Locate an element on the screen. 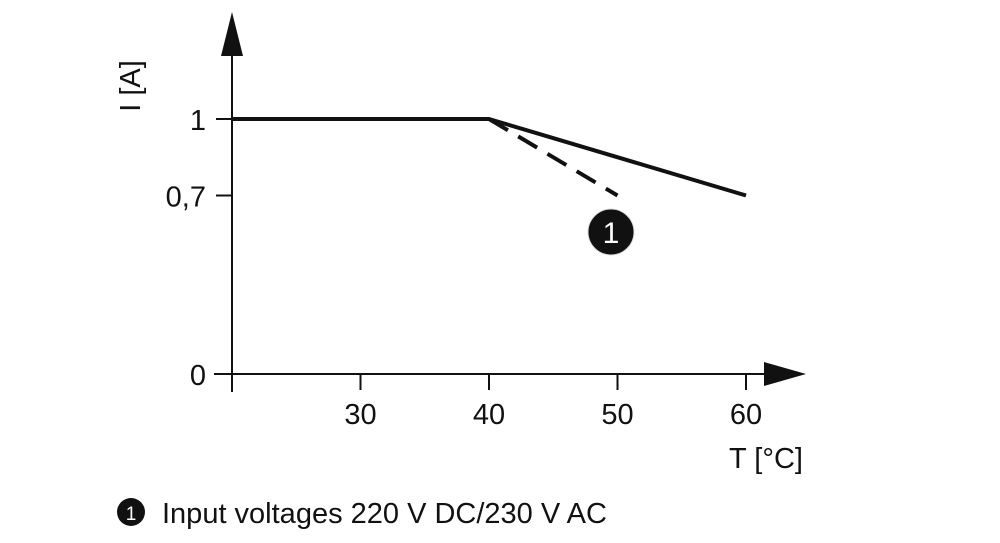 Image resolution: width=1000 pixels, height=543 pixels. legend-marker-label: 1 is located at coordinates (131, 514).